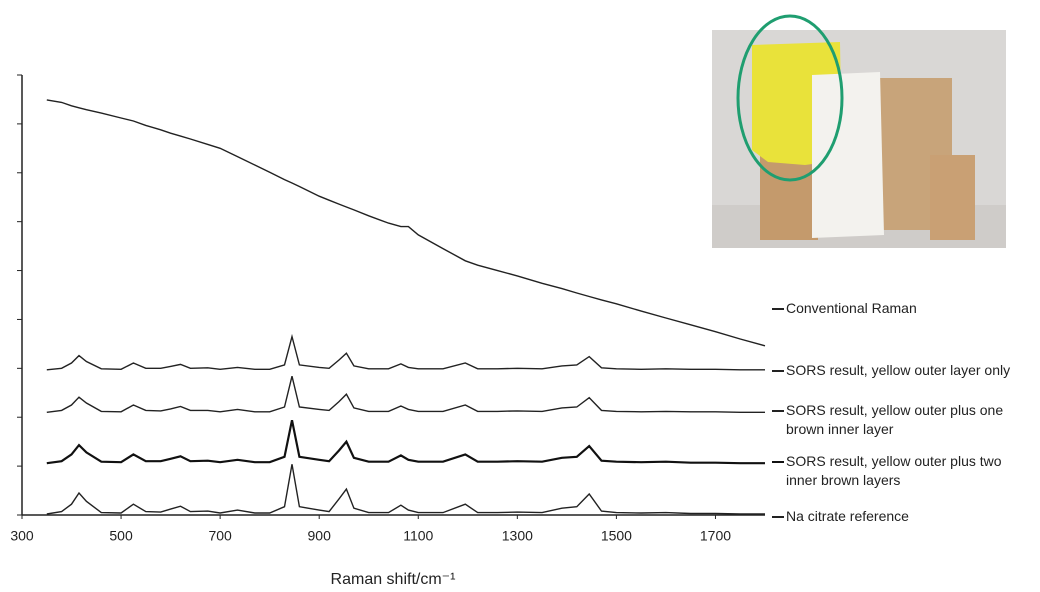 The image size is (1040, 592). Describe the element at coordinates (616, 536) in the screenshot. I see `x-tick-label: 1500` at that location.